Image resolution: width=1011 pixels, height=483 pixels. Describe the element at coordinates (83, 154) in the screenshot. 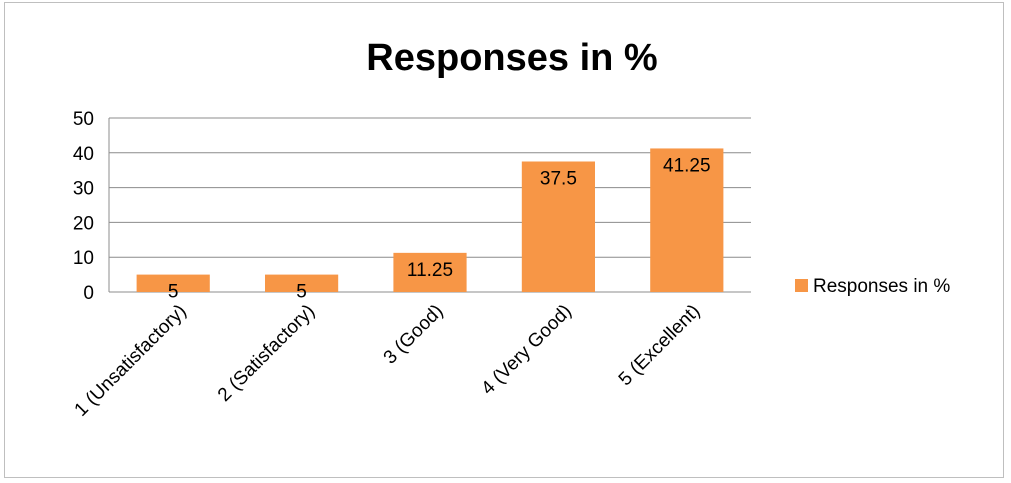

I see `y-tick-label: 40` at that location.